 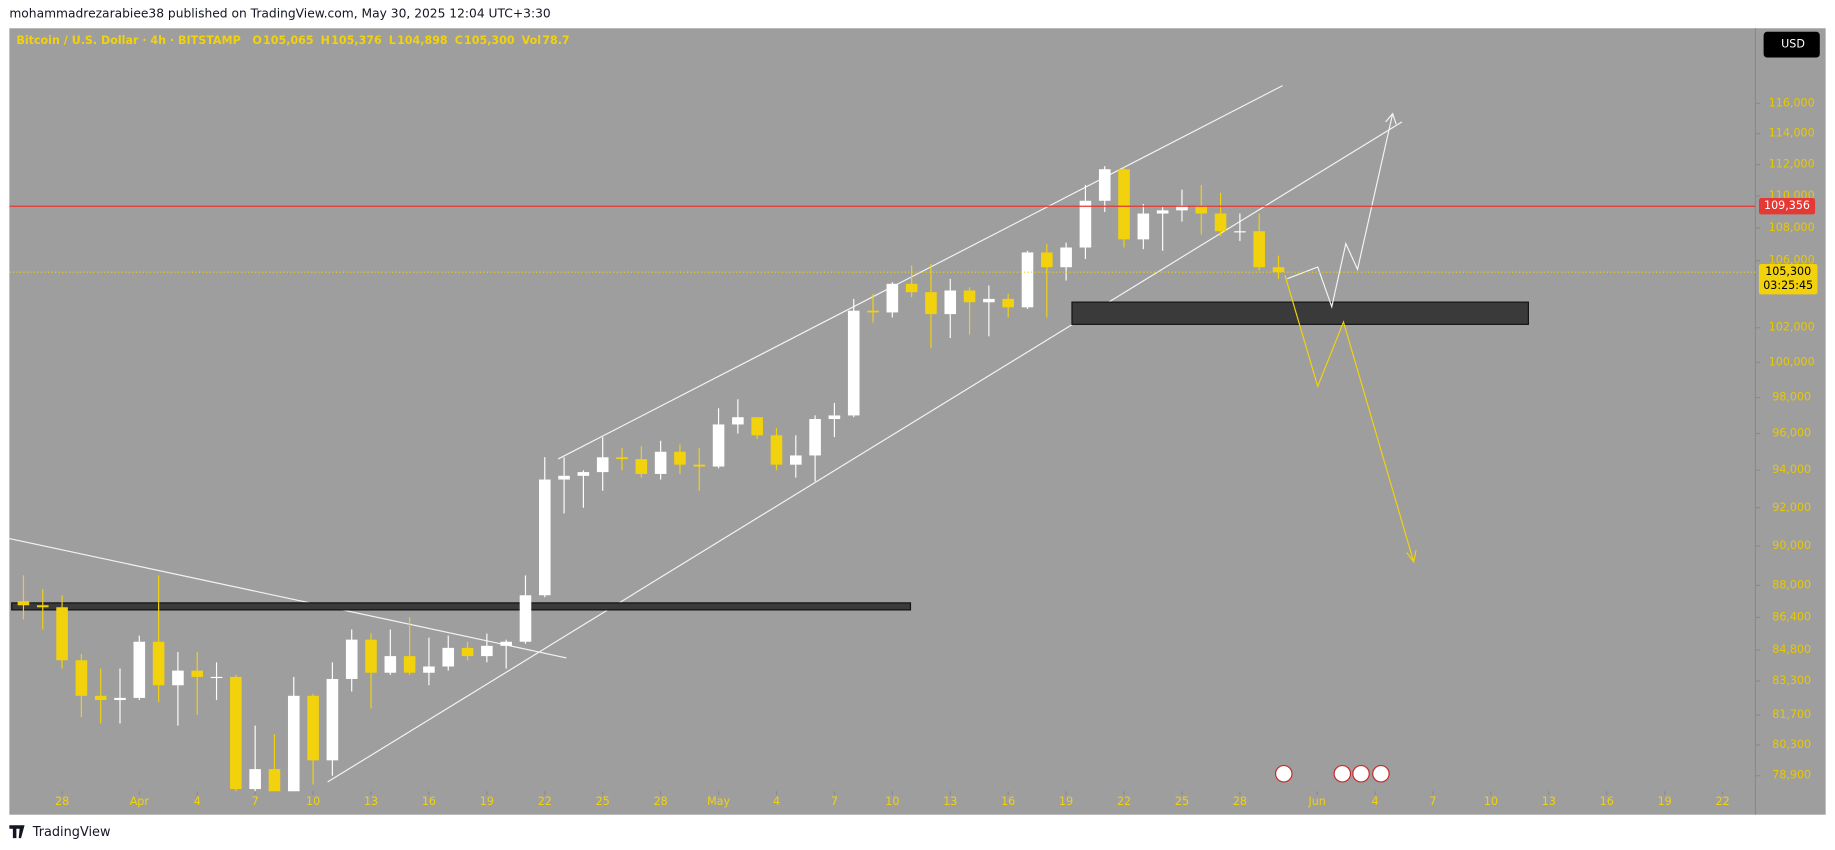 What do you see at coordinates (1349, 419) in the screenshot?
I see `bear-path` at bounding box center [1349, 419].